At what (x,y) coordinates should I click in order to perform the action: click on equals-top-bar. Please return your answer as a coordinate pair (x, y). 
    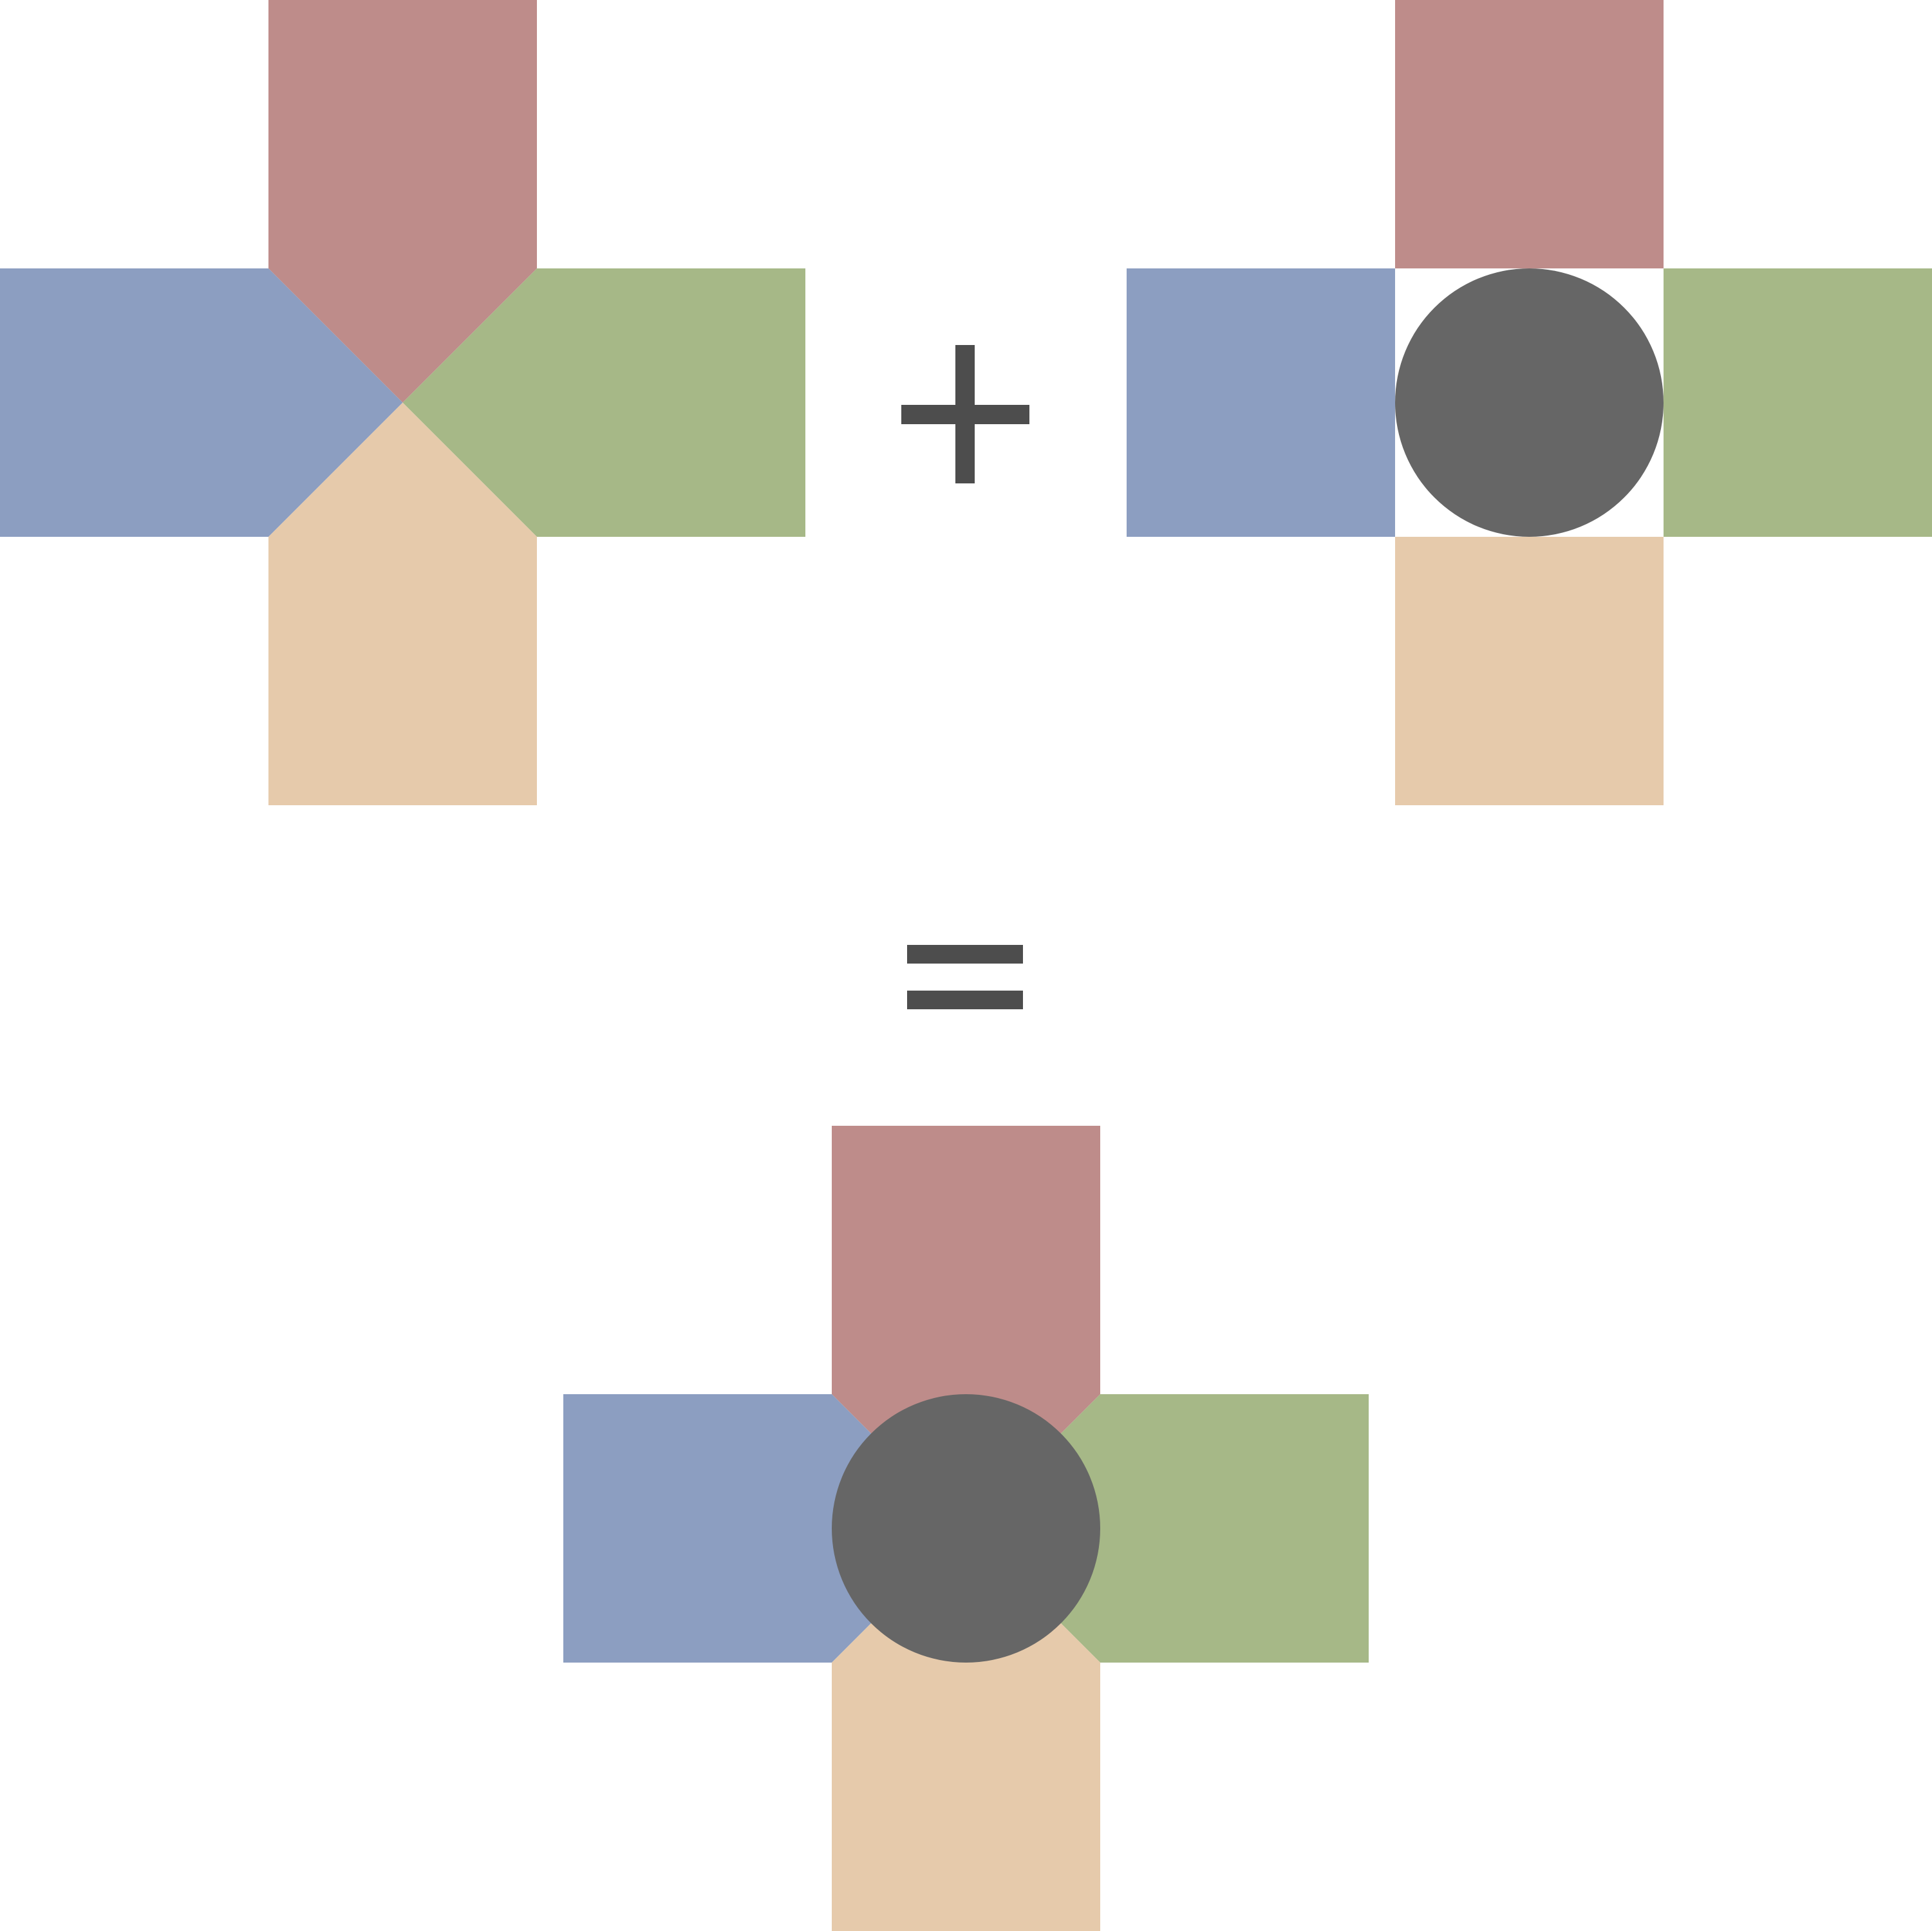
    Looking at the image, I should click on (965, 955).